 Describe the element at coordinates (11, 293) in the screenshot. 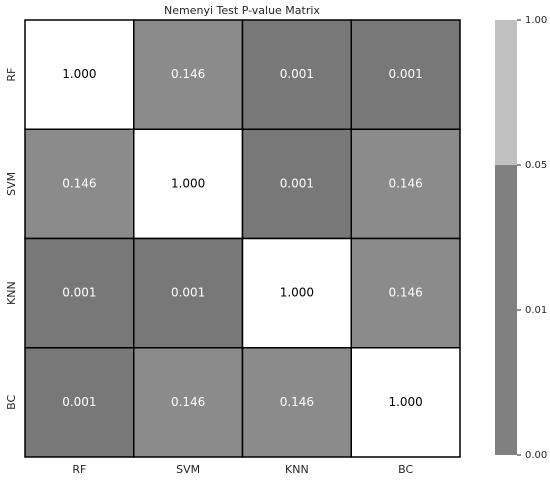

I see `y-tick-label: KNN` at that location.